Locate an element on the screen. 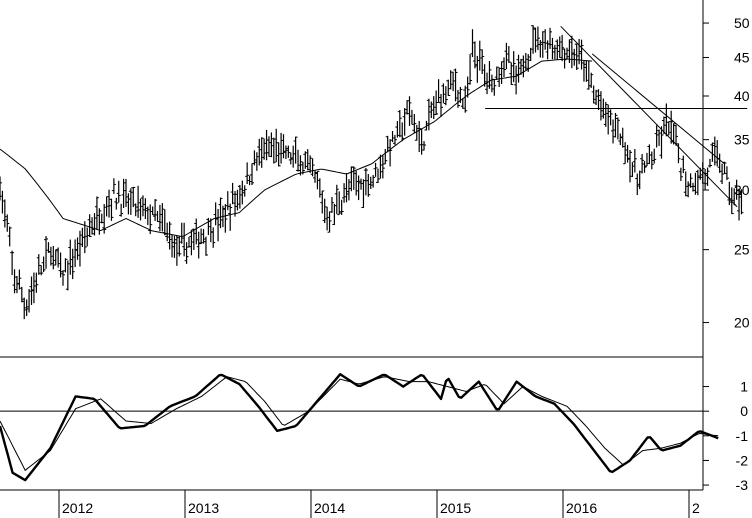 The width and height of the screenshot is (752, 518). oscillator-tick-label: -3 is located at coordinates (742, 485).